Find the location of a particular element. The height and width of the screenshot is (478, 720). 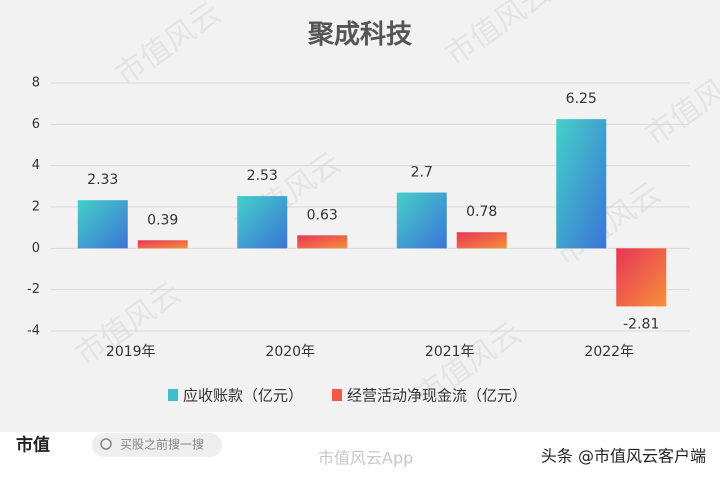

y-tick-label: -4 is located at coordinates (33, 331).